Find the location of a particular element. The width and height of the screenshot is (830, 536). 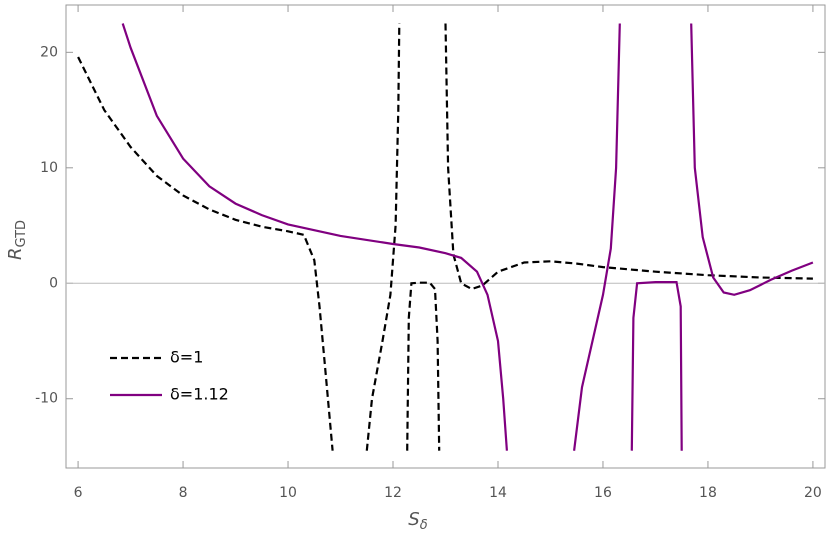

x-axis-label: Sδ is located at coordinates (417, 520).